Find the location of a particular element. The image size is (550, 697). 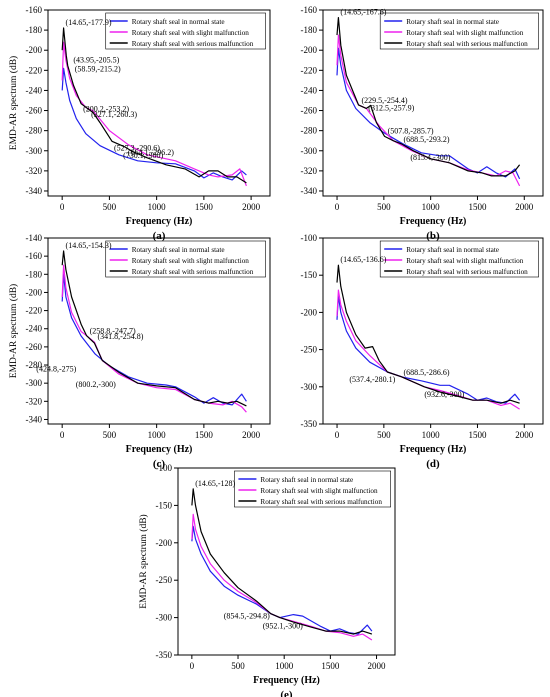

plot-frame is located at coordinates (159, 331).